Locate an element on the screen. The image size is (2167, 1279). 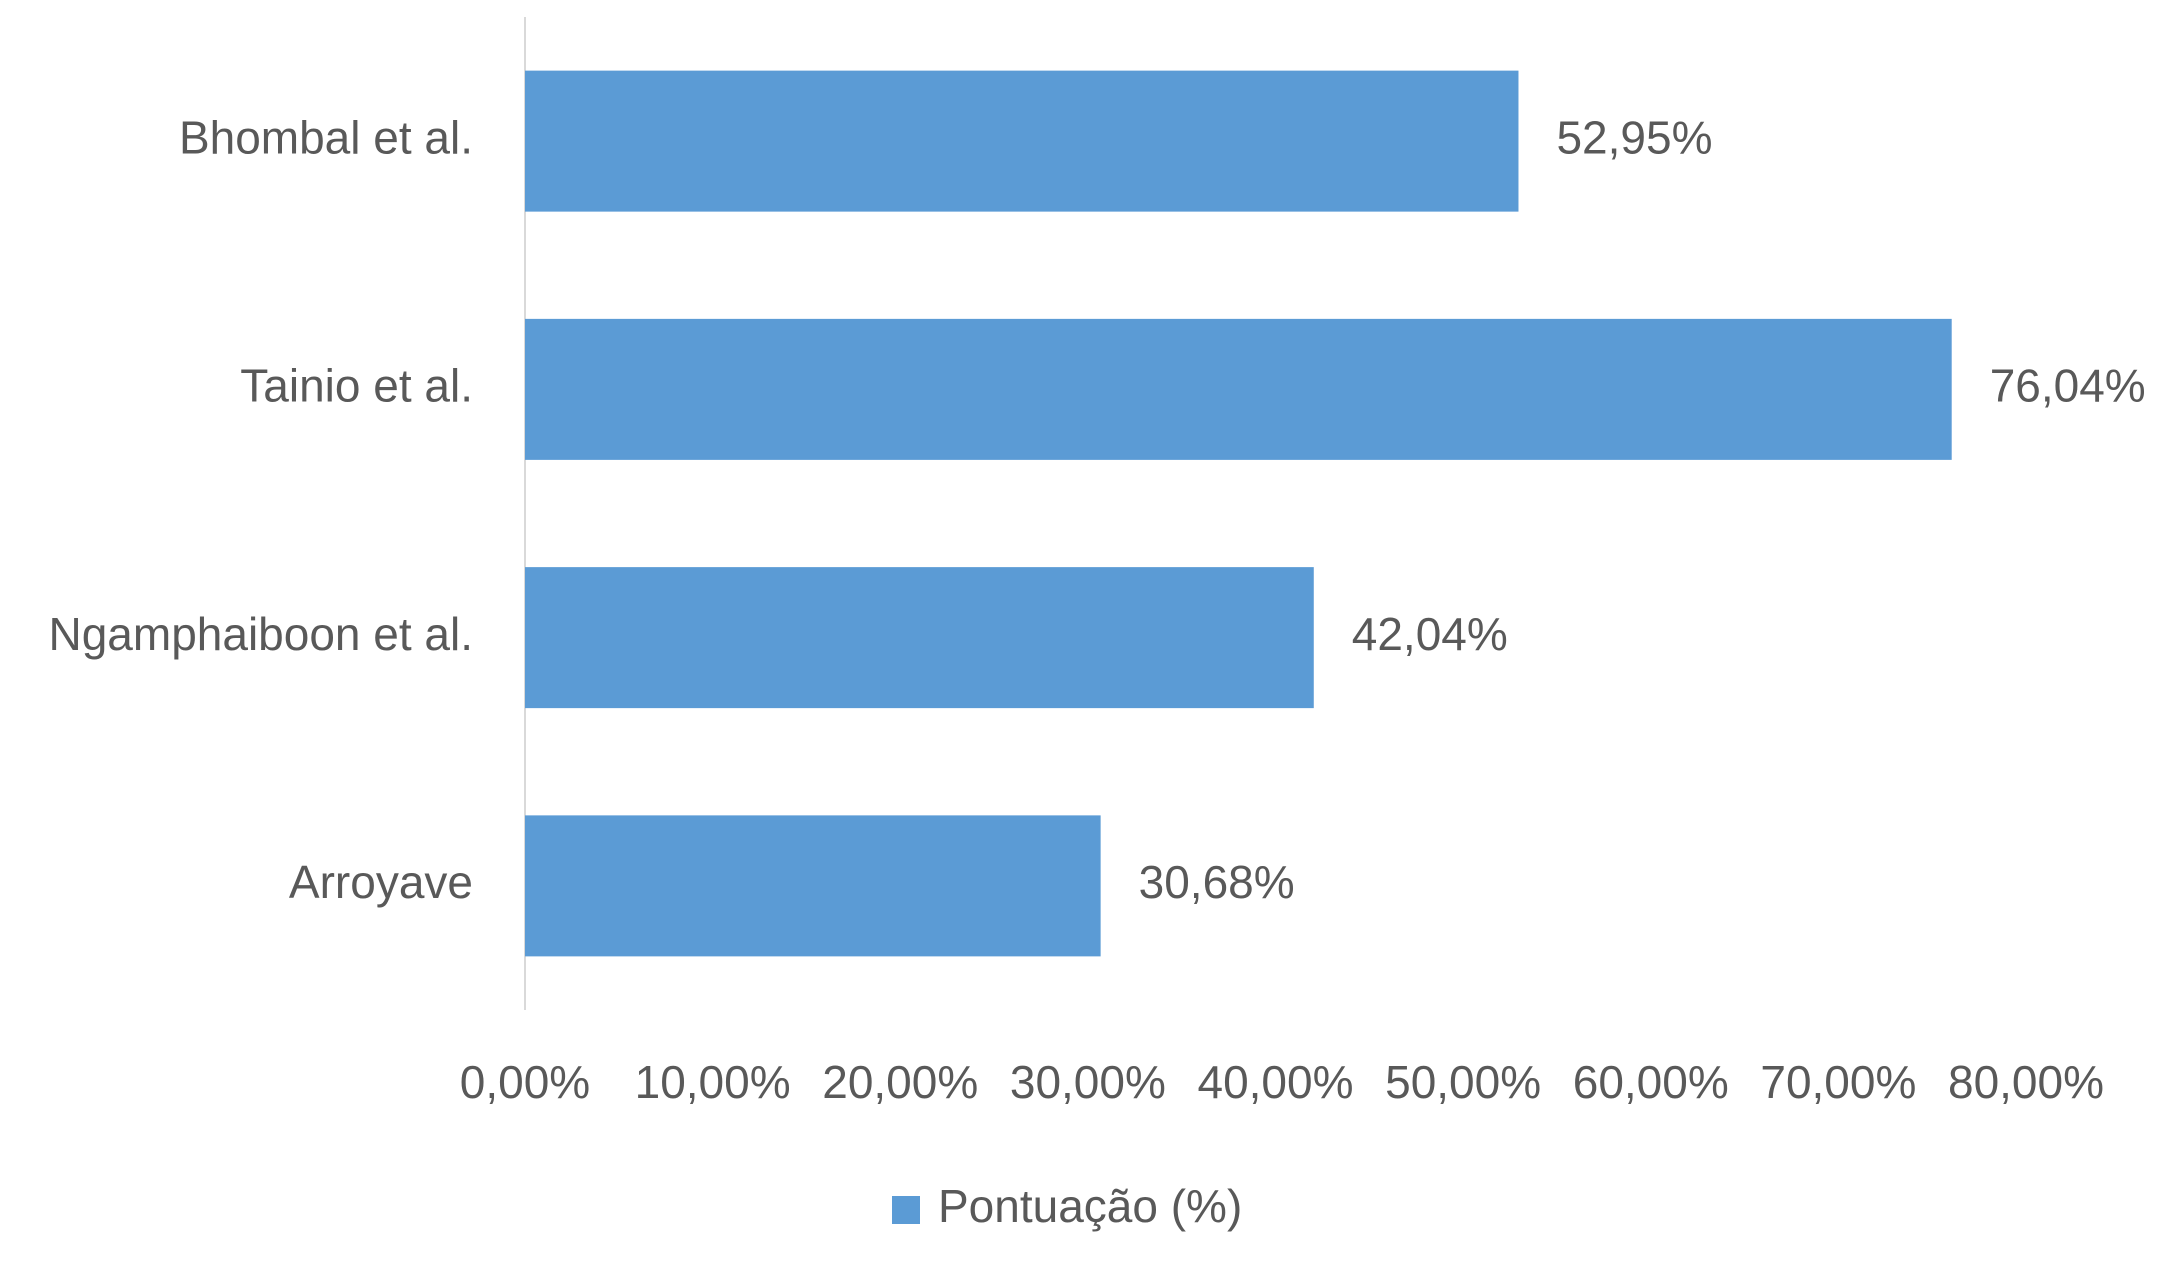
x-tick-label: 30,00% is located at coordinates (1088, 1082).